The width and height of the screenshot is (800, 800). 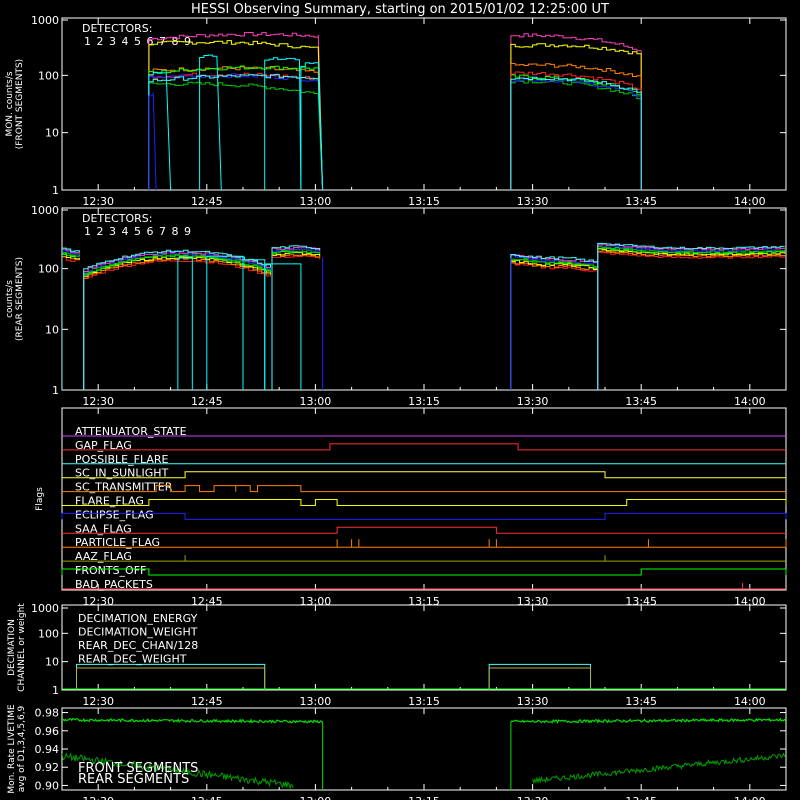 What do you see at coordinates (150, 231) in the screenshot?
I see `legend-entry: 6` at bounding box center [150, 231].